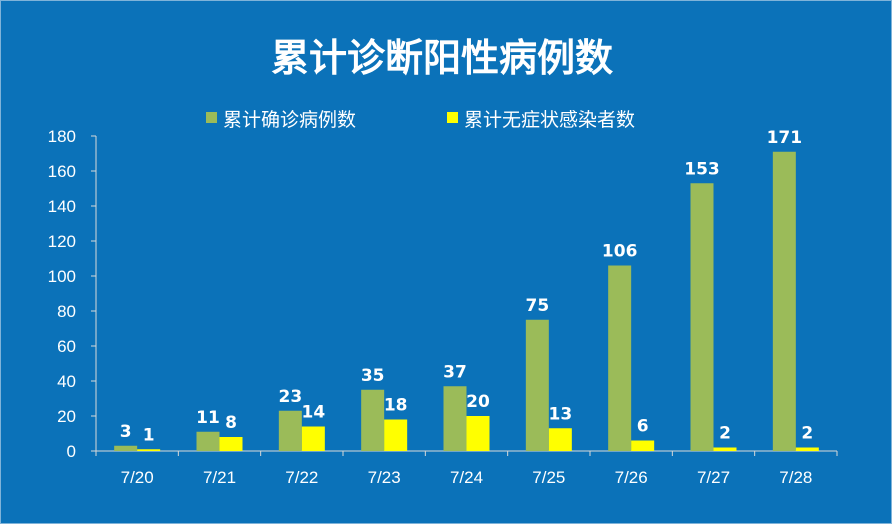  What do you see at coordinates (71, 451) in the screenshot?
I see `y-tick-label: 0` at bounding box center [71, 451].